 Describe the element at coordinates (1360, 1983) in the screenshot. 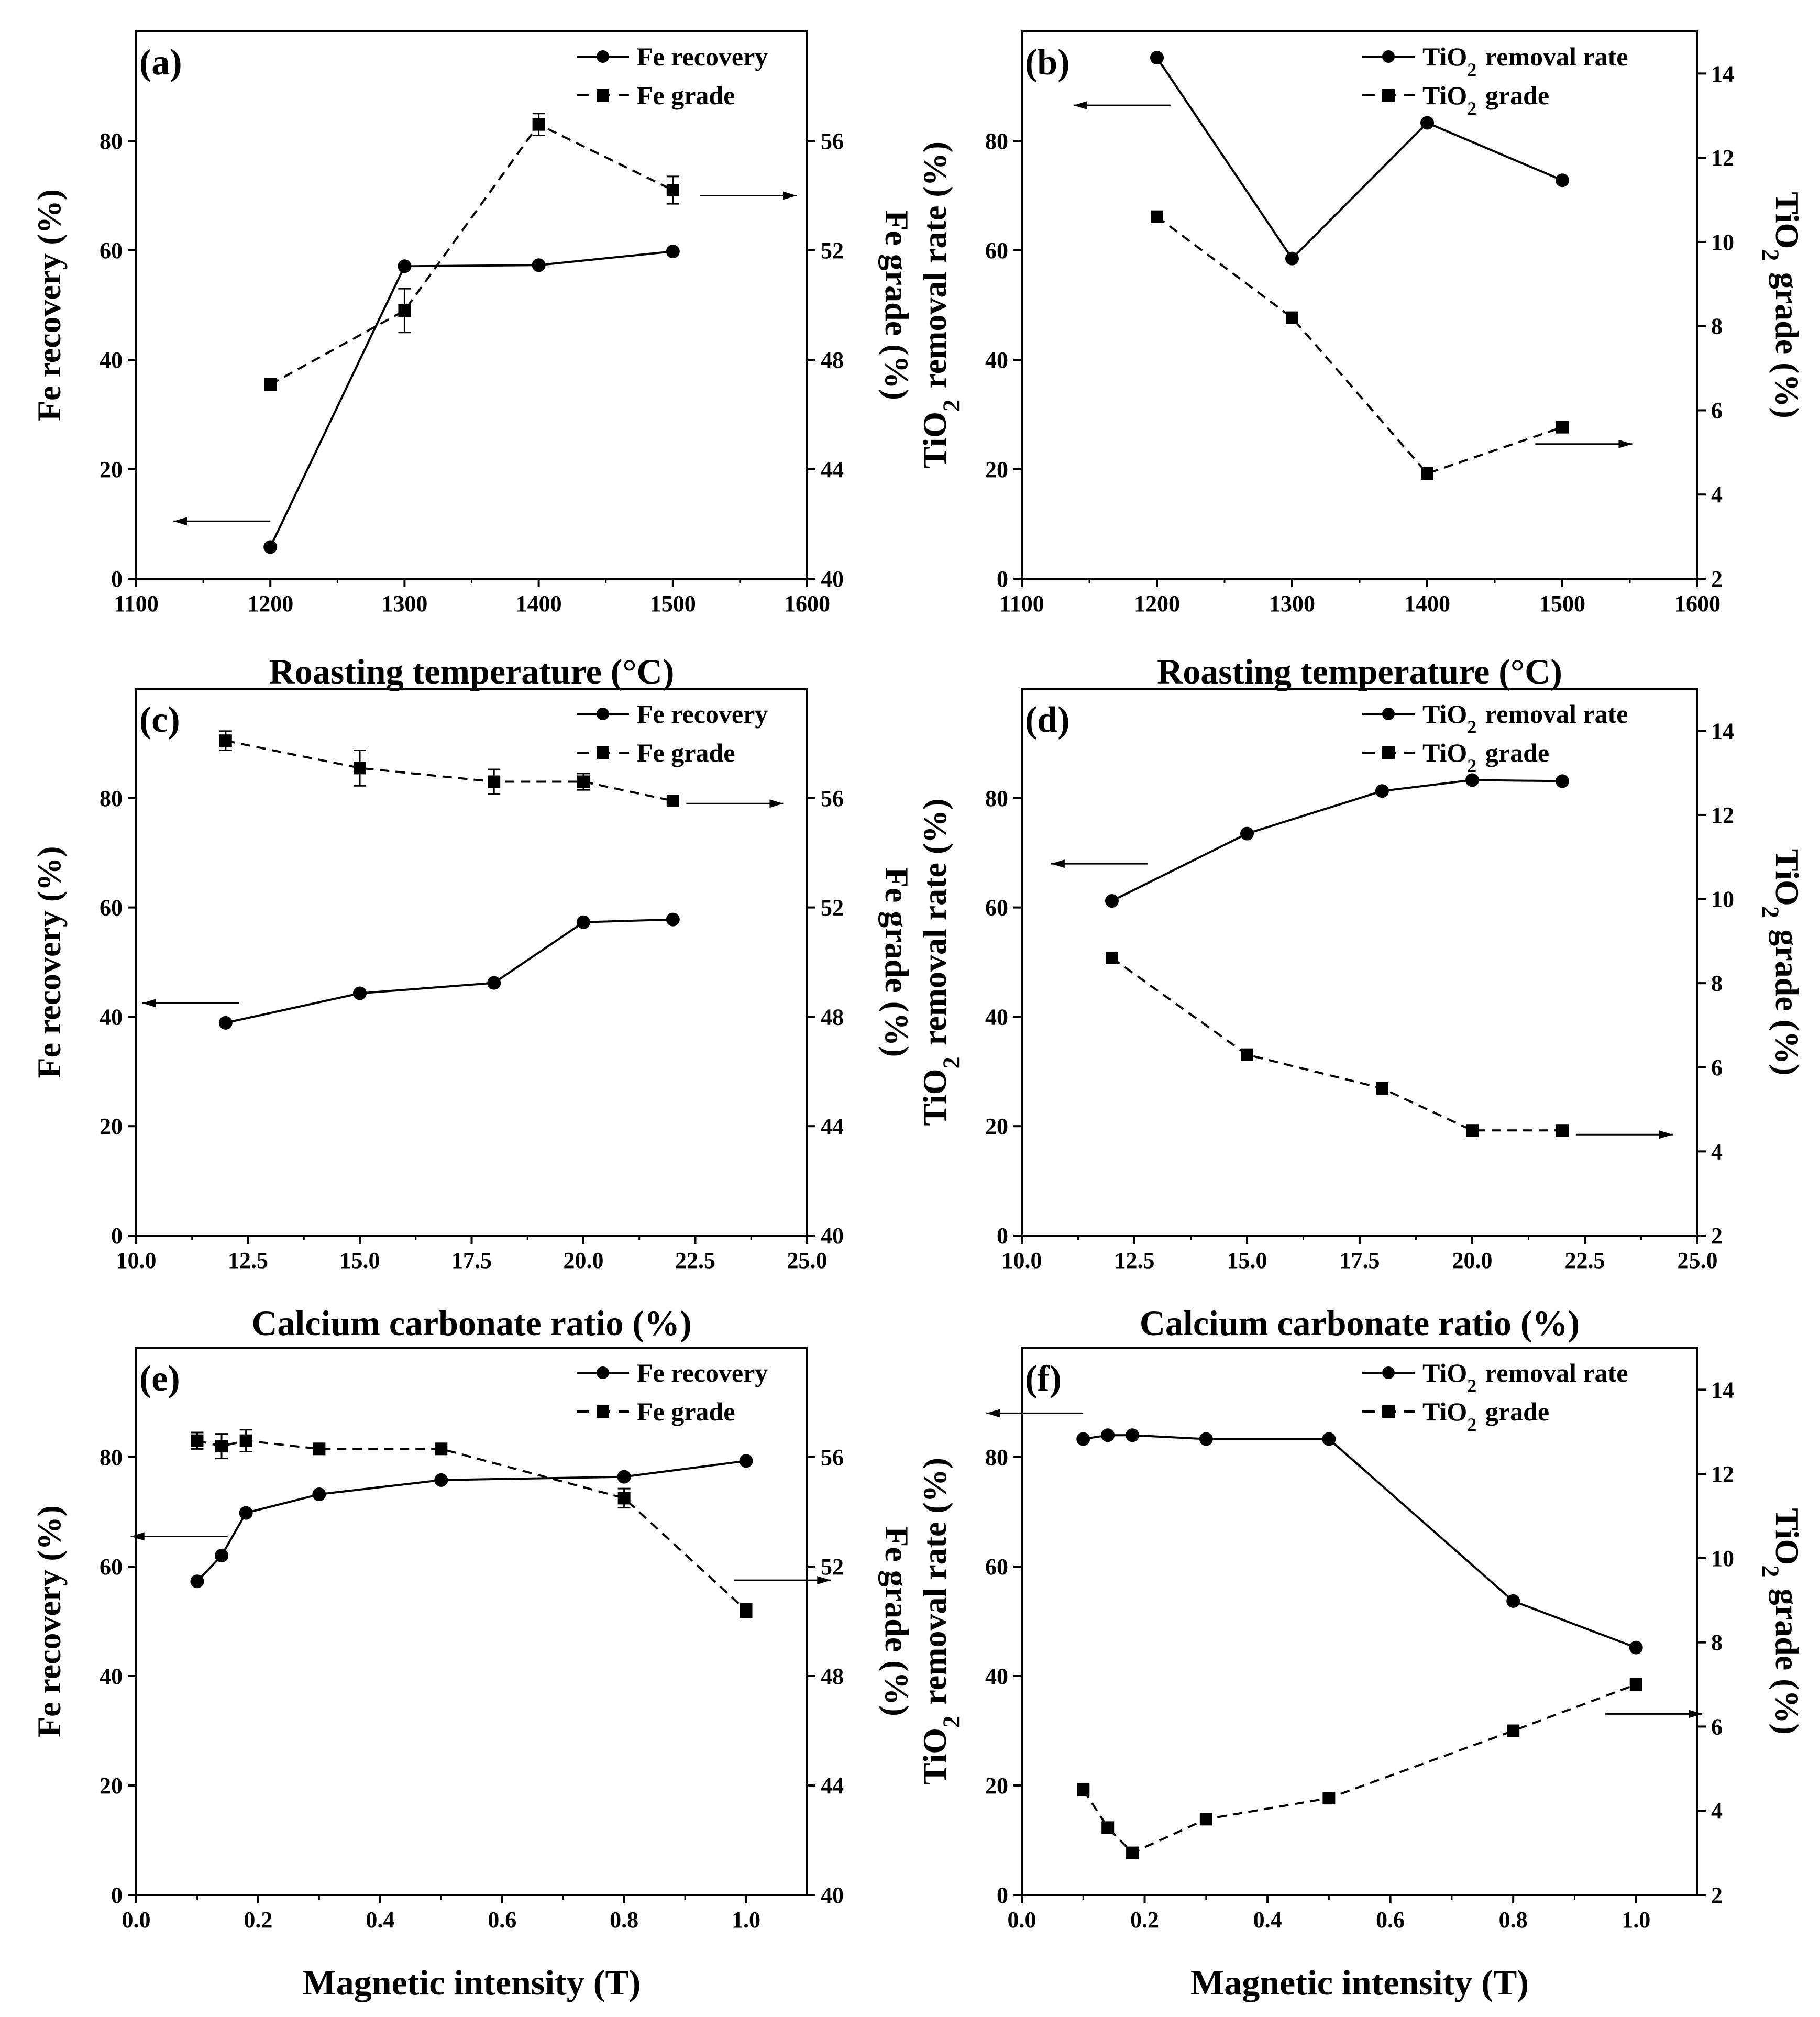

I see `x-axis-label: Magnetic intensity (T)` at that location.